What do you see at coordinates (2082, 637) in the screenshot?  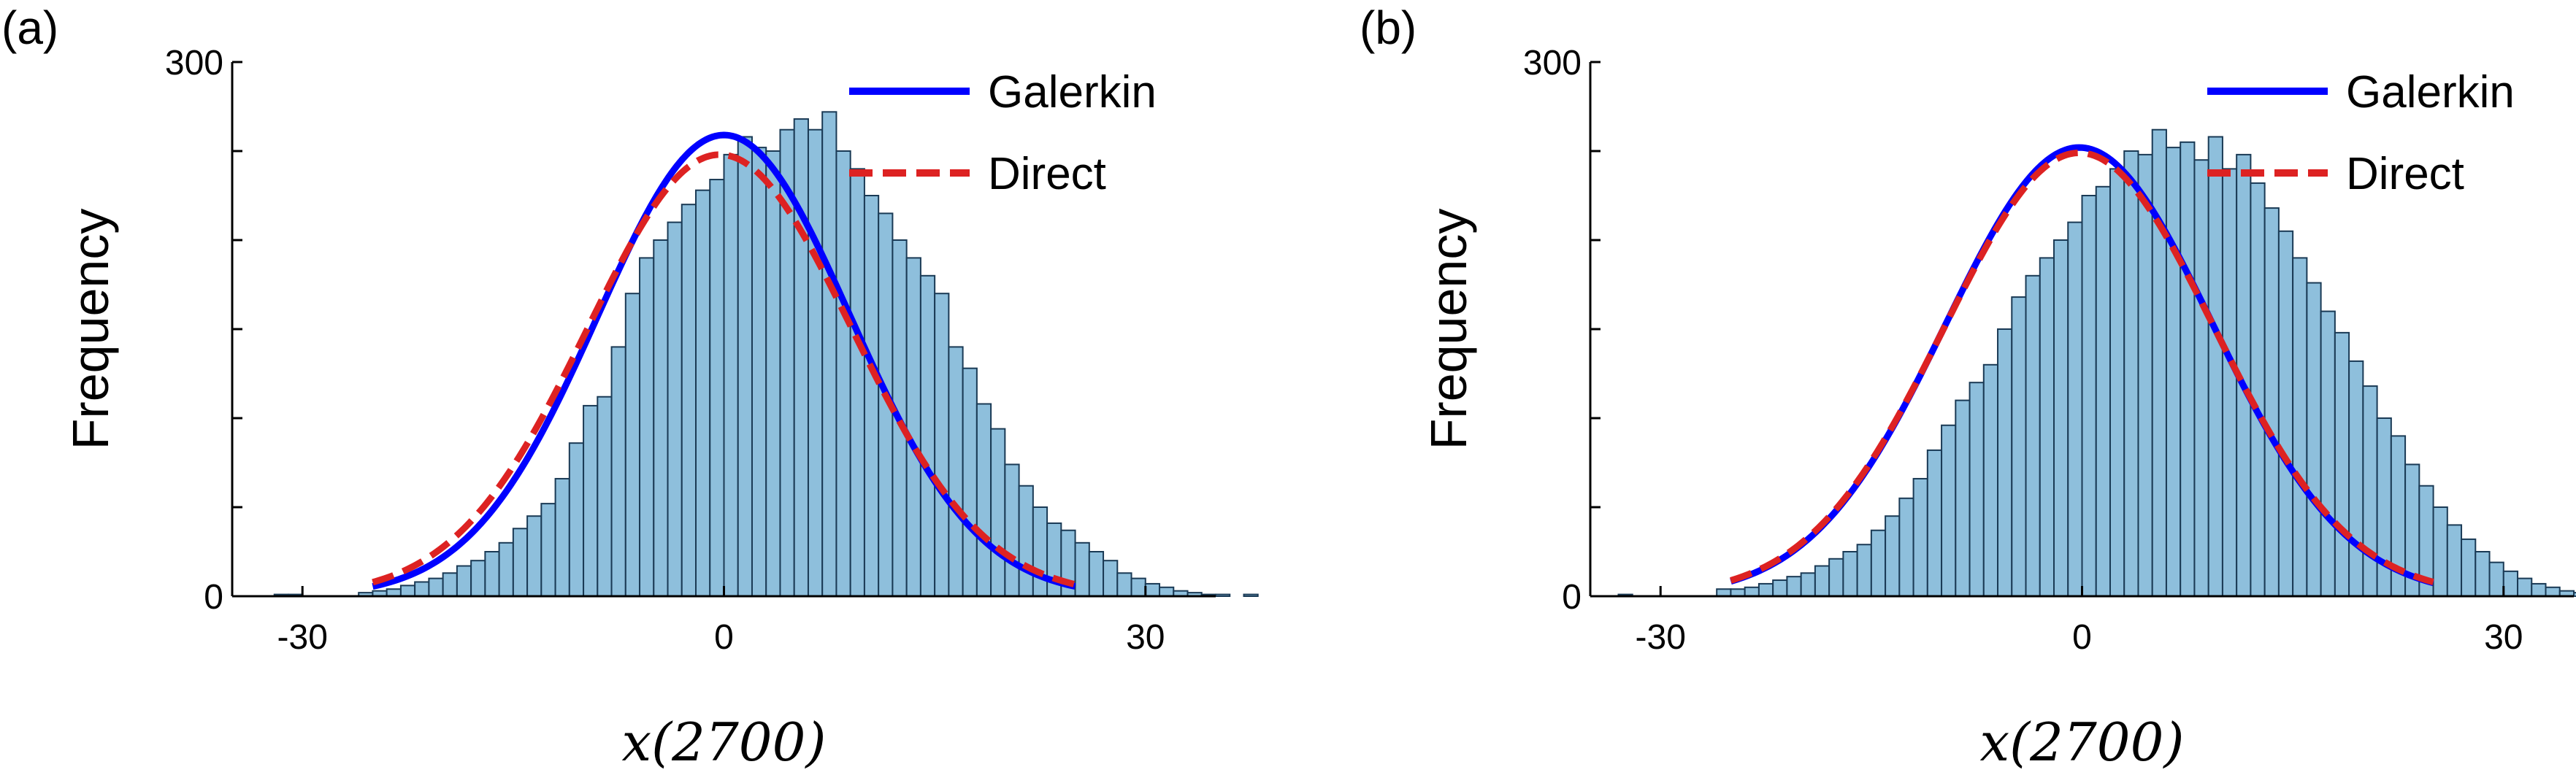 I see `x-tick-label-b-0: 0` at bounding box center [2082, 637].